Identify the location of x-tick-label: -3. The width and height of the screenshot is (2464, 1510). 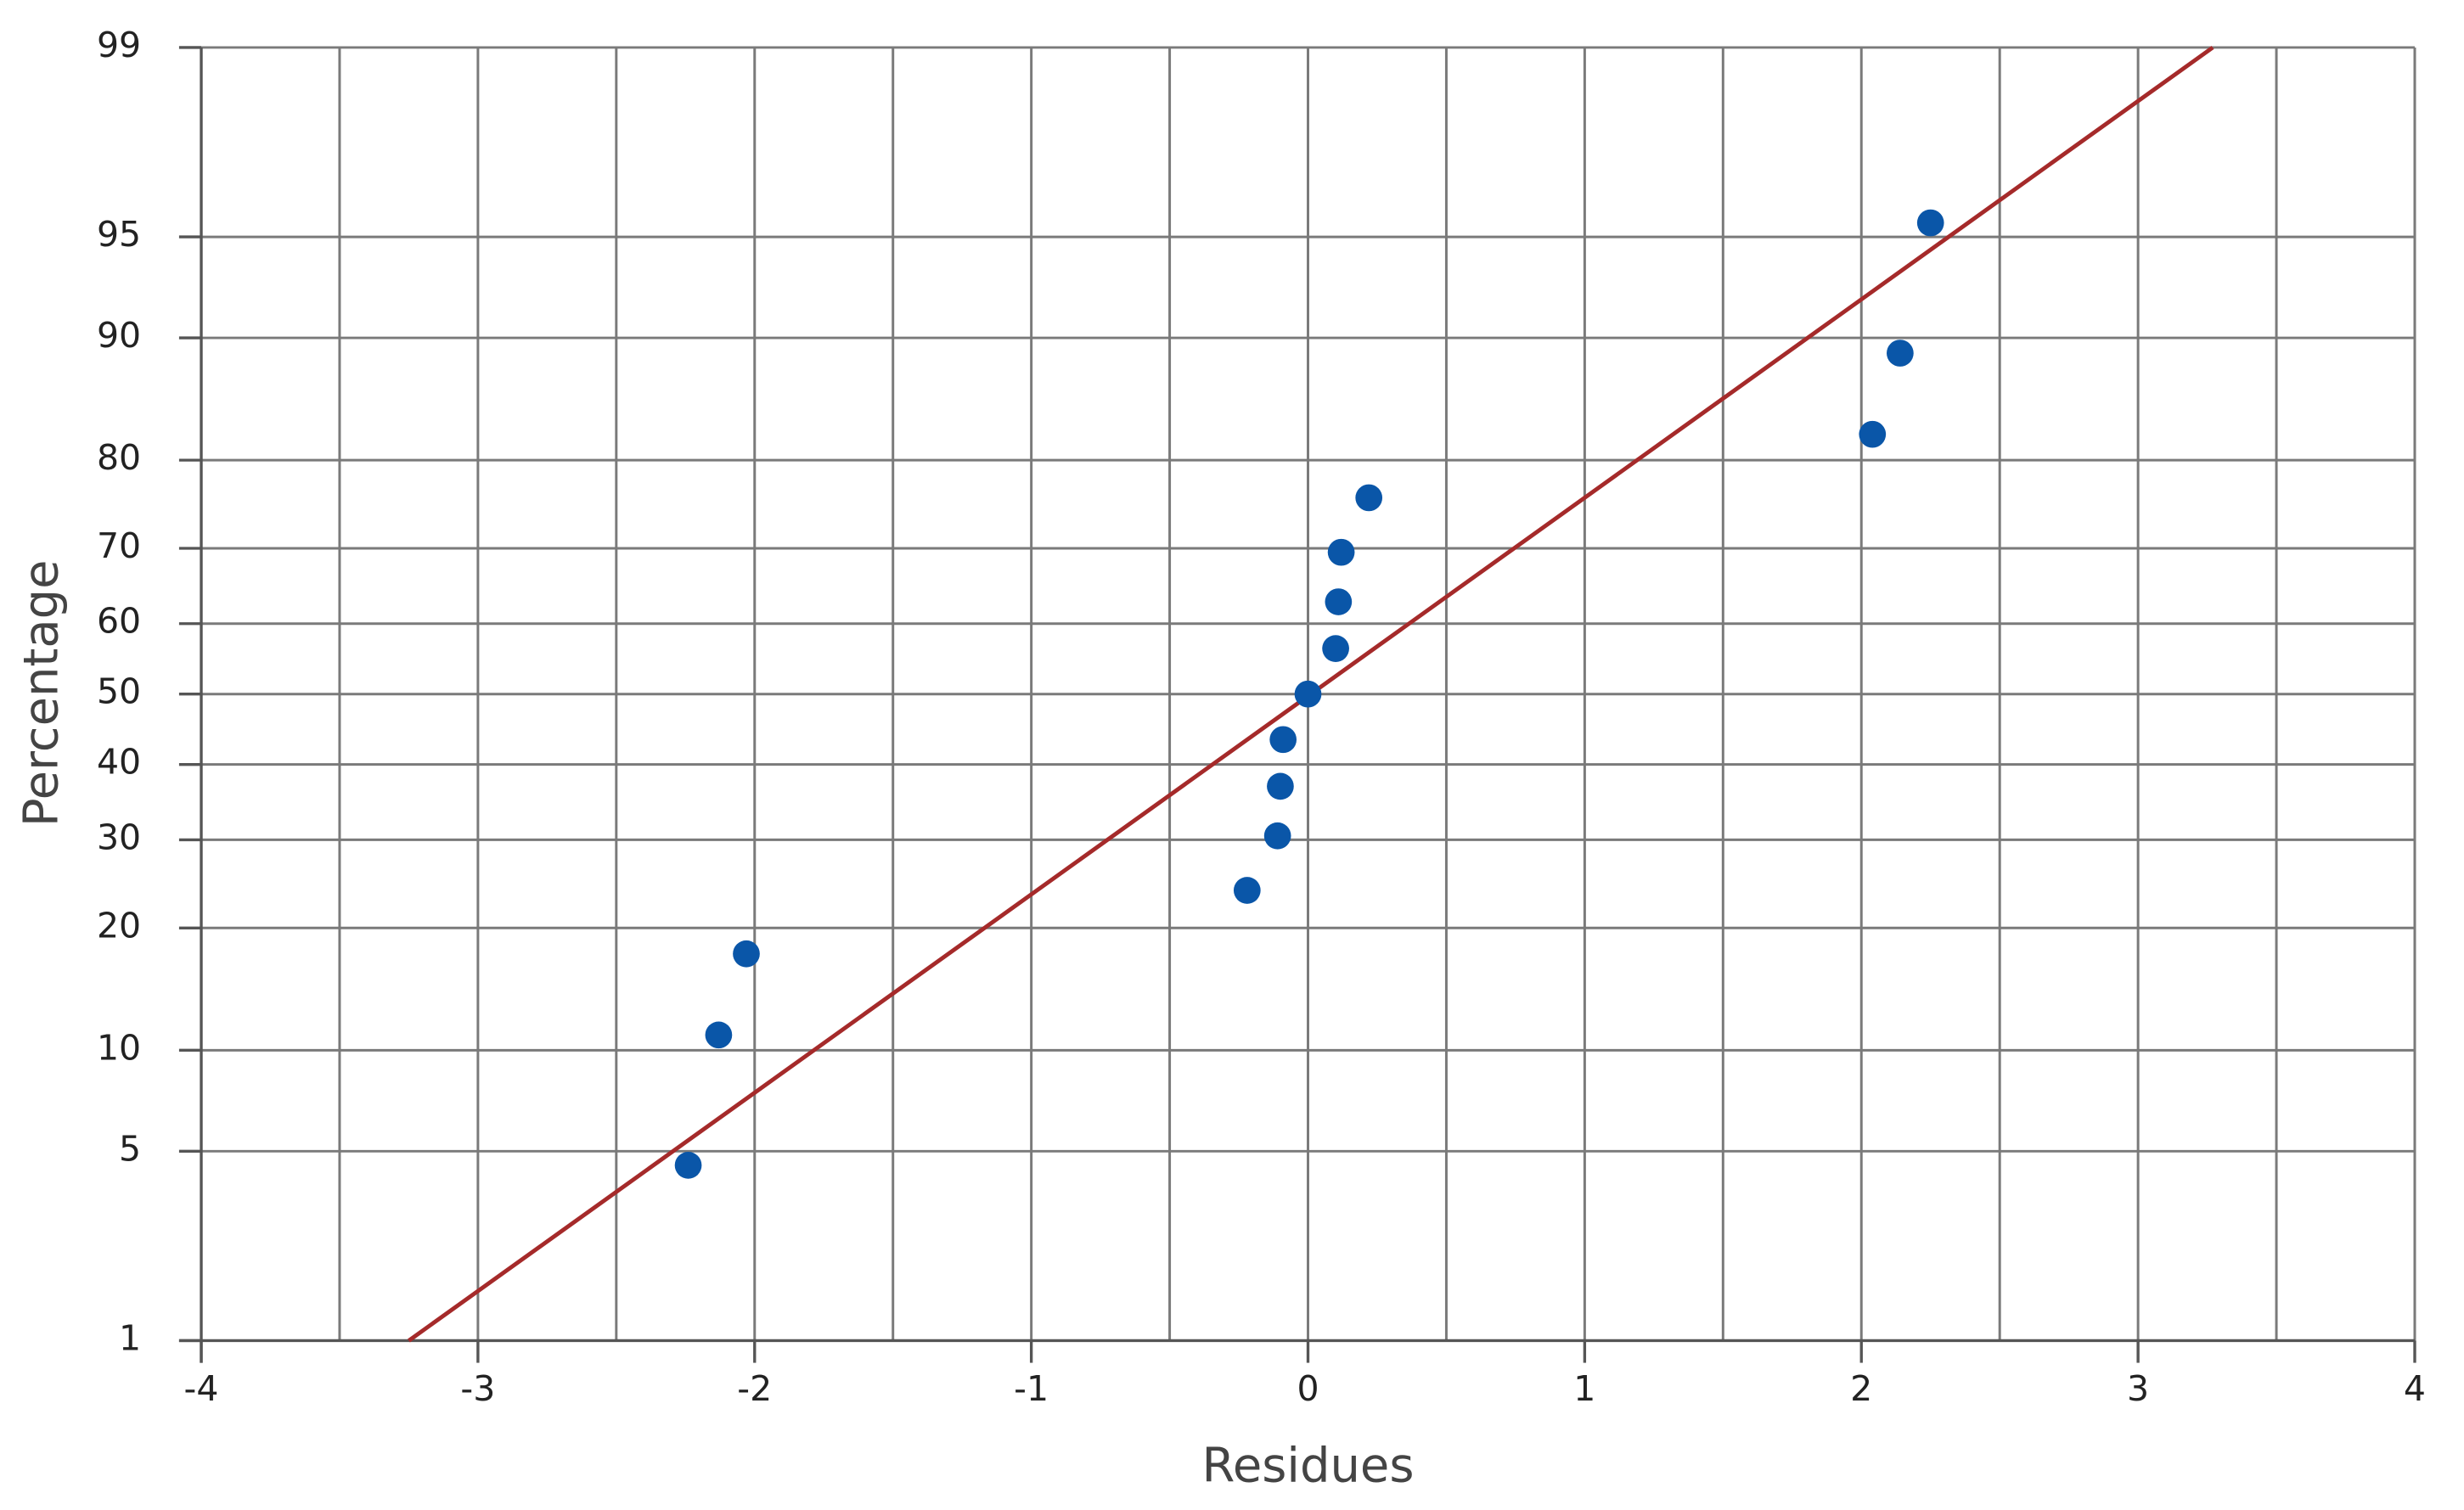
(477, 1388).